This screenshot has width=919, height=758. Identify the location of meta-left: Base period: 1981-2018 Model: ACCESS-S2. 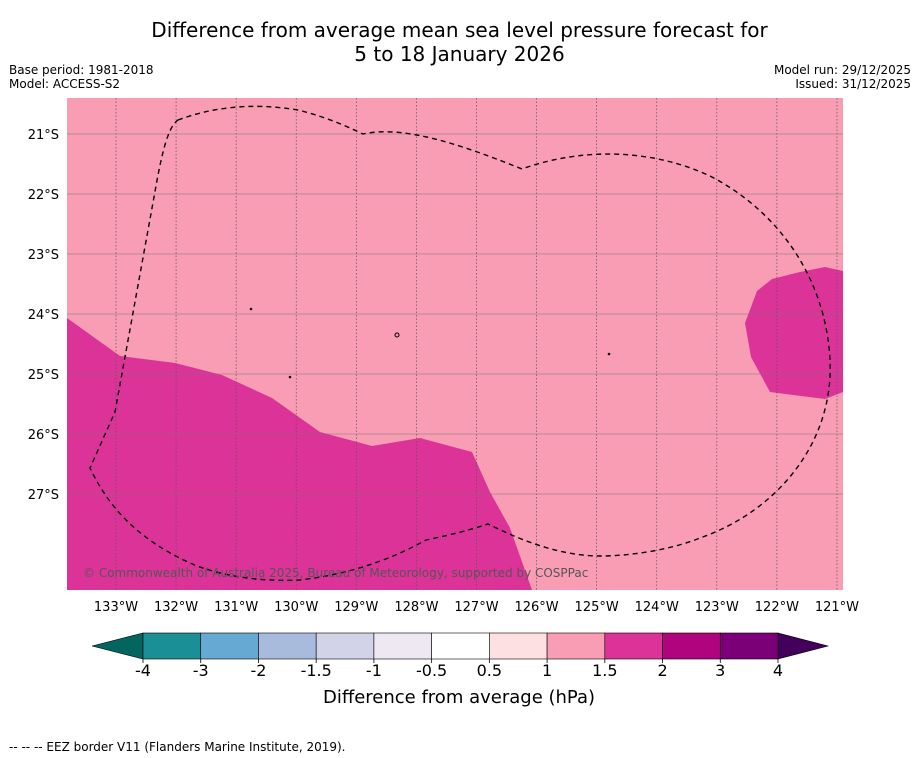
(81, 77).